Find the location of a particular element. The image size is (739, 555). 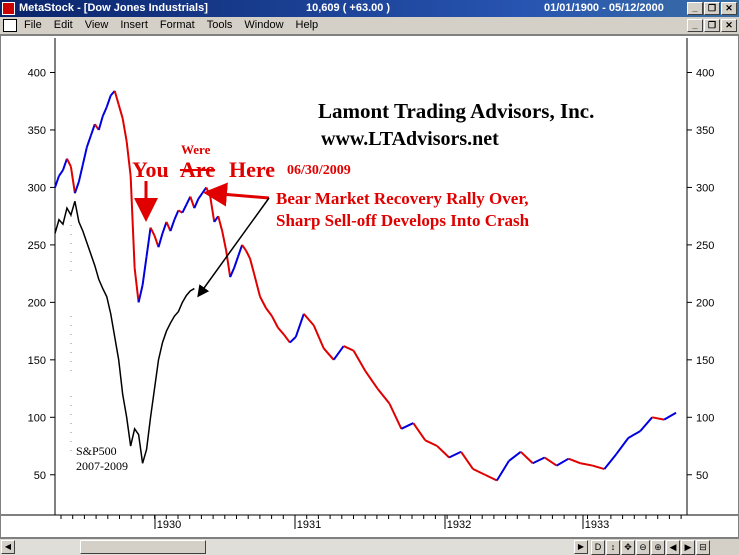

toolstrip-button-6: ▶ is located at coordinates (688, 547).